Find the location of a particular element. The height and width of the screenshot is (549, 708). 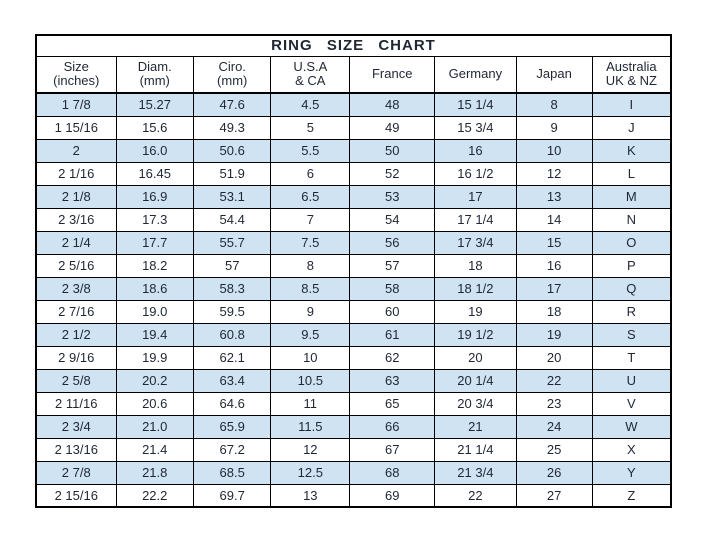

table-cell: 62 is located at coordinates (392, 357).